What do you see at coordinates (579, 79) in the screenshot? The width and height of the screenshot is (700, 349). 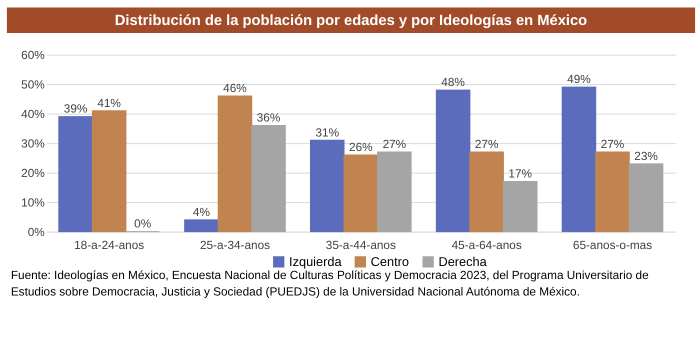 I see `data-label: 49%` at bounding box center [579, 79].